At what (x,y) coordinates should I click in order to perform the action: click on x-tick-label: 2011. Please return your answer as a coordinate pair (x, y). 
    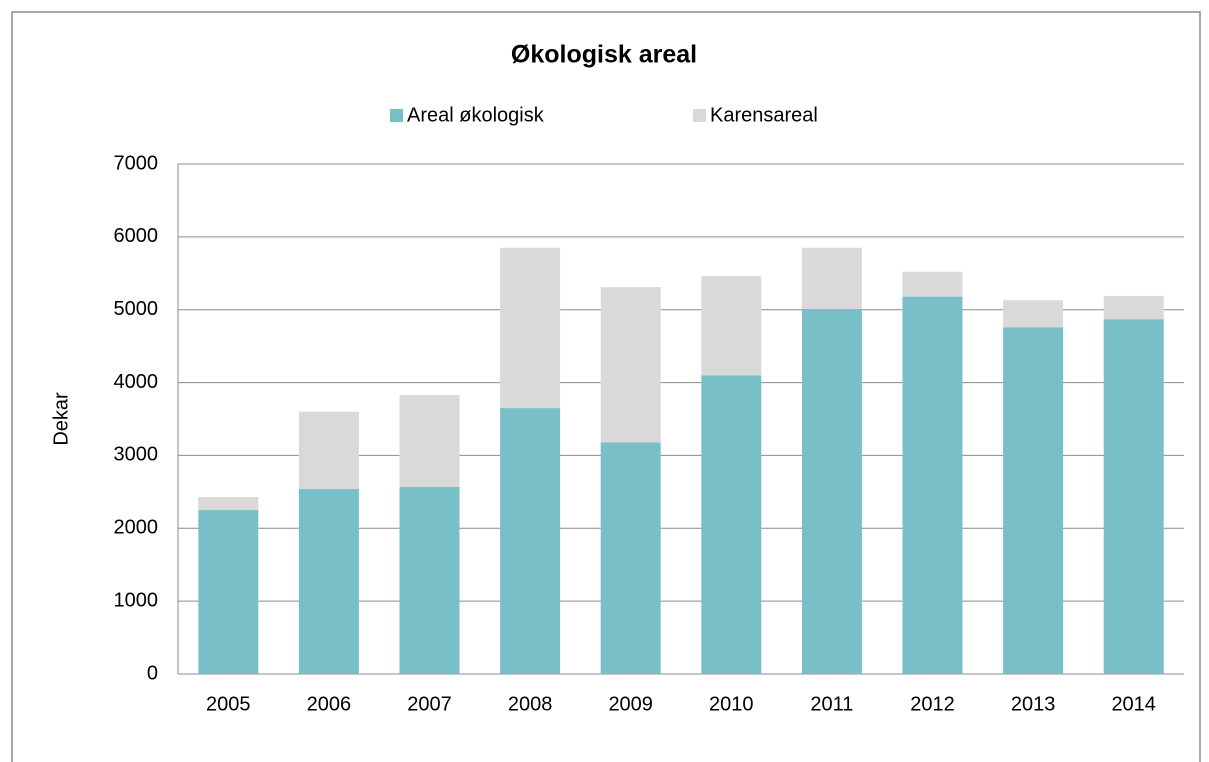
    Looking at the image, I should click on (831, 704).